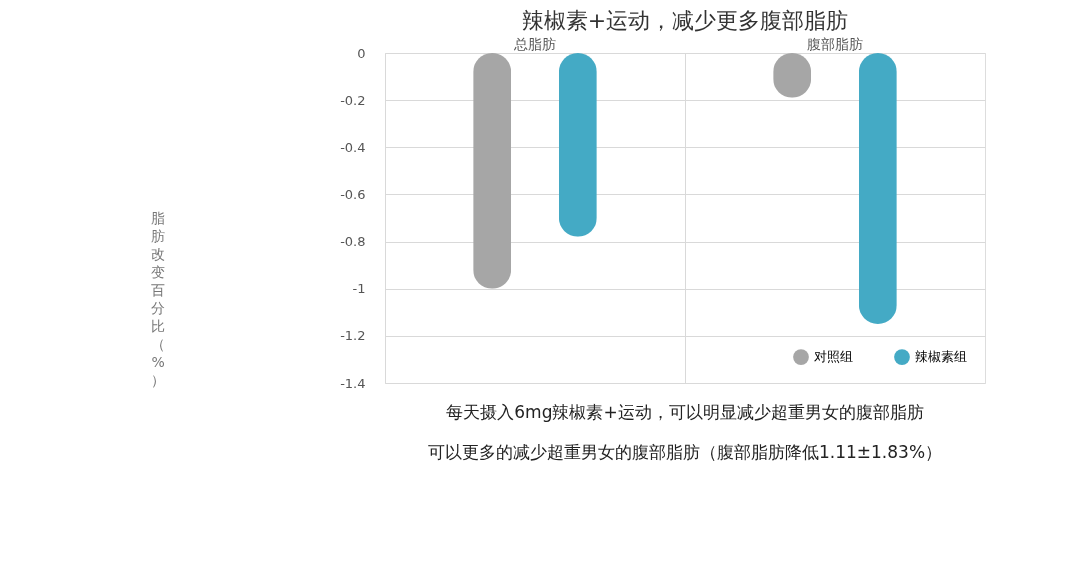  I want to click on chart-title: 辣椒素+运动，减少更多腹部脂肪, so click(685, 20).